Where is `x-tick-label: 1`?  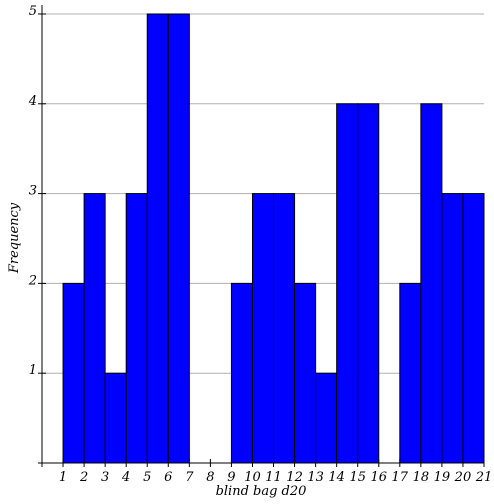 x-tick-label: 1 is located at coordinates (63, 477).